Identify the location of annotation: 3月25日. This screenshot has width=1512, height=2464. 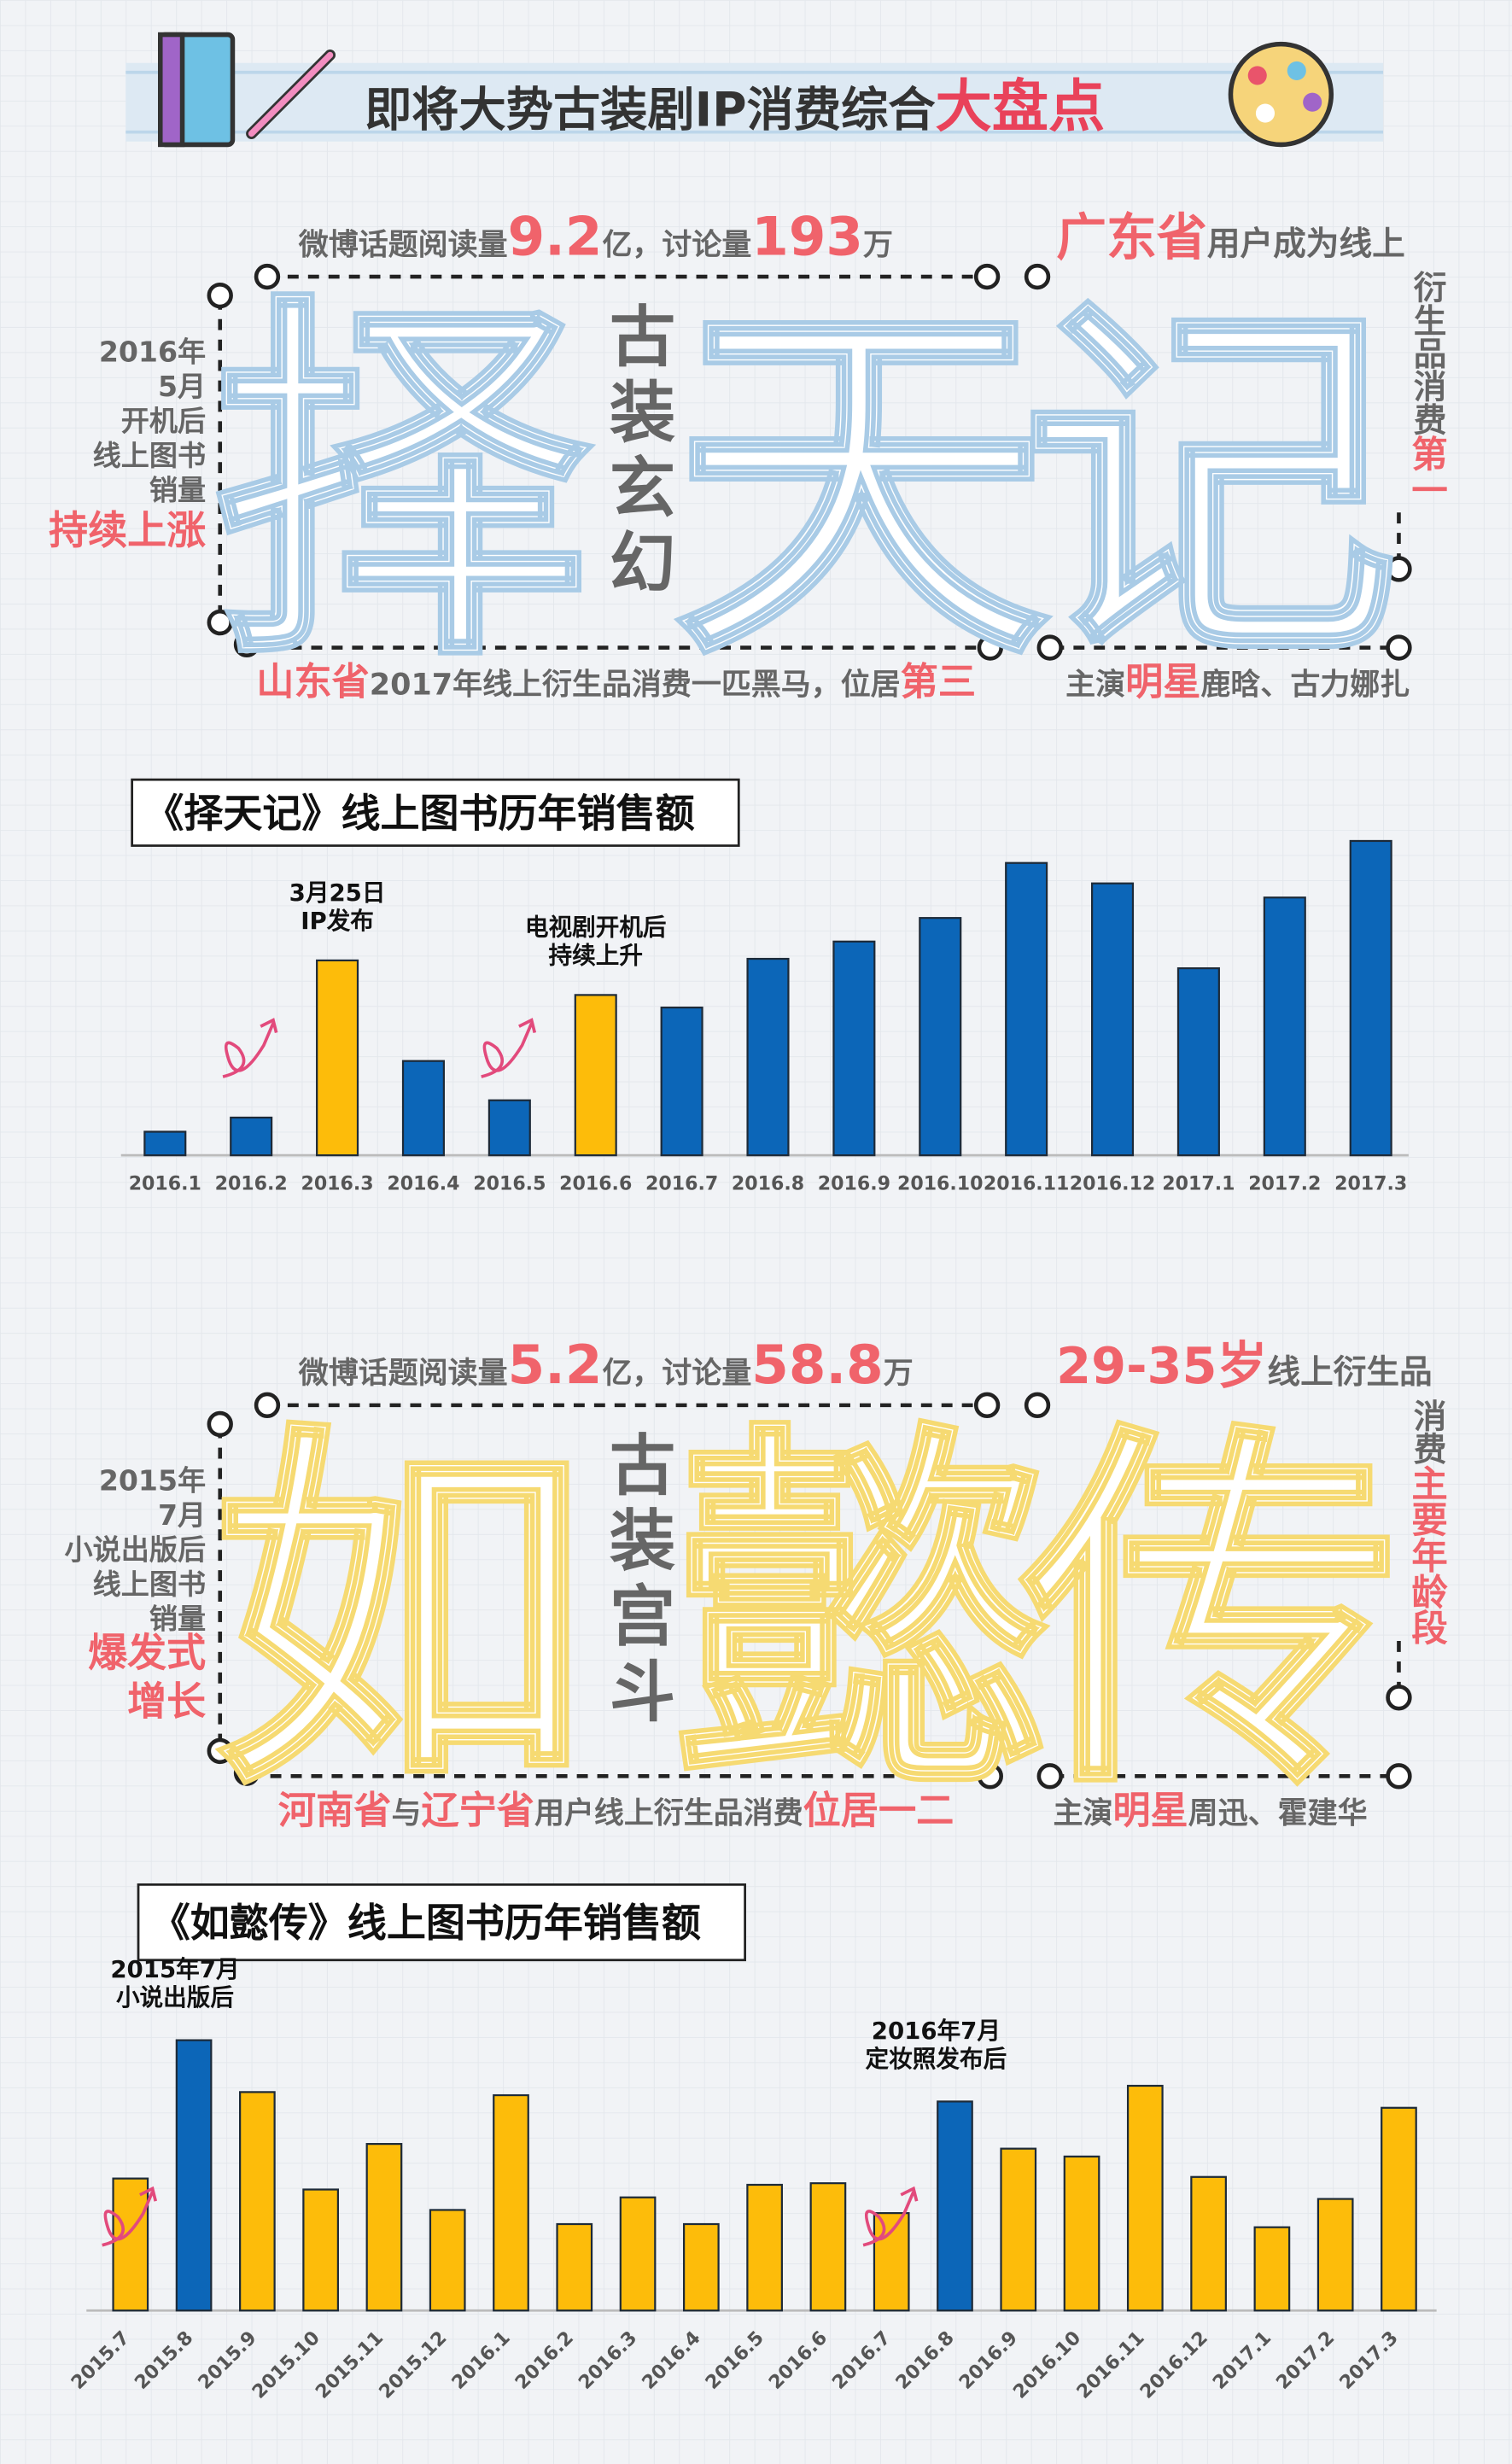
(337, 893).